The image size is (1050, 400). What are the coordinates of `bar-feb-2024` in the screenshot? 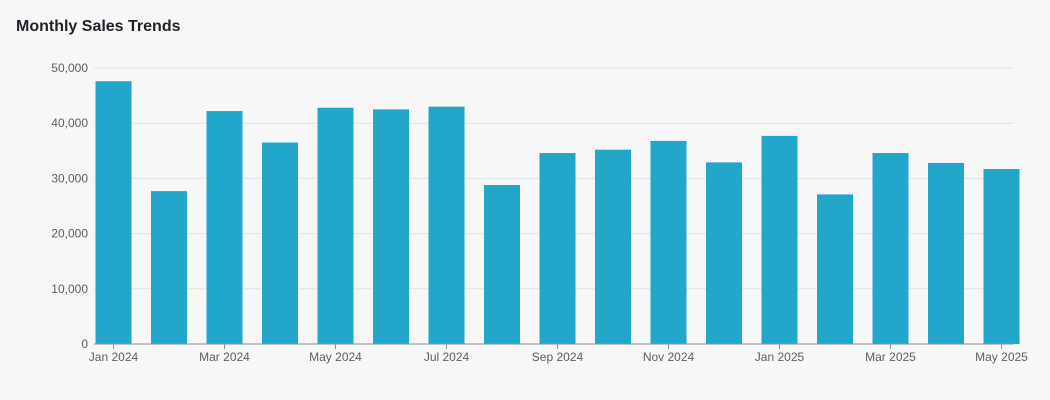 It's located at (169, 267).